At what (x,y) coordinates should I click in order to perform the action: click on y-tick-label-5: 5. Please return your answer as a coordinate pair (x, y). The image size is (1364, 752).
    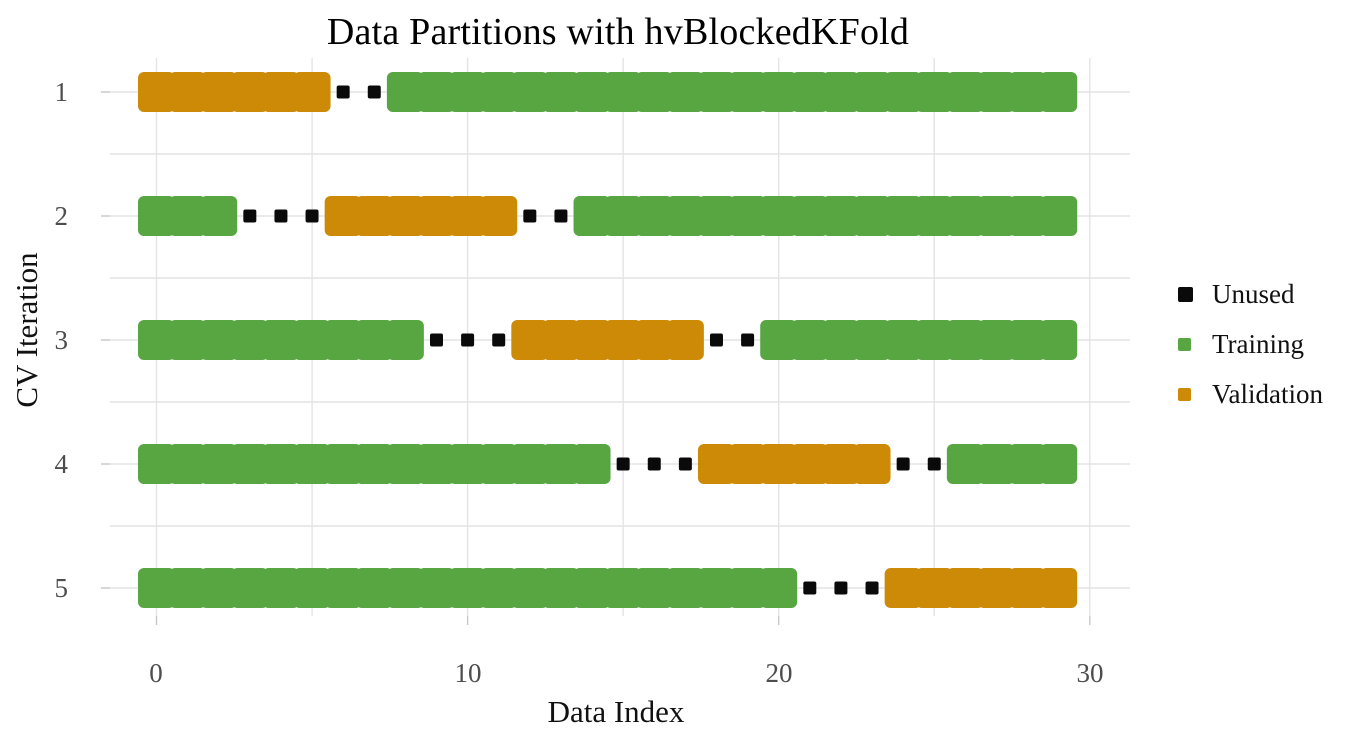
    Looking at the image, I should click on (61, 588).